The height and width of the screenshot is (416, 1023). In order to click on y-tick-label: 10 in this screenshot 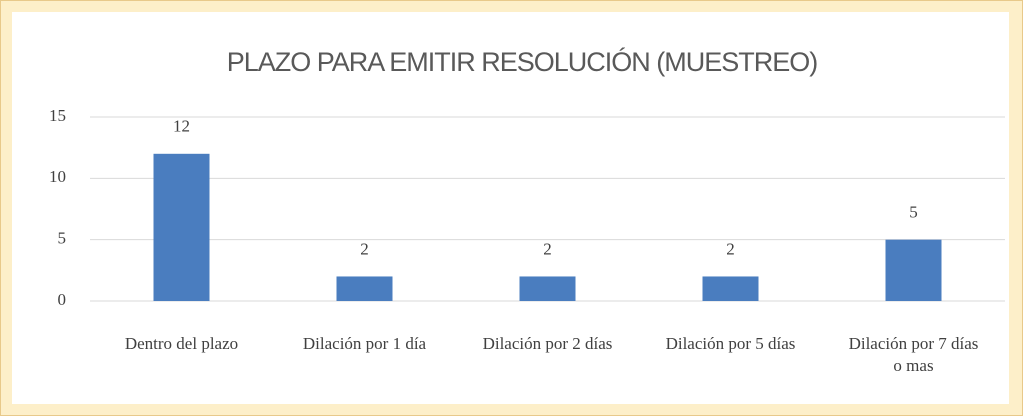, I will do `click(57, 176)`.